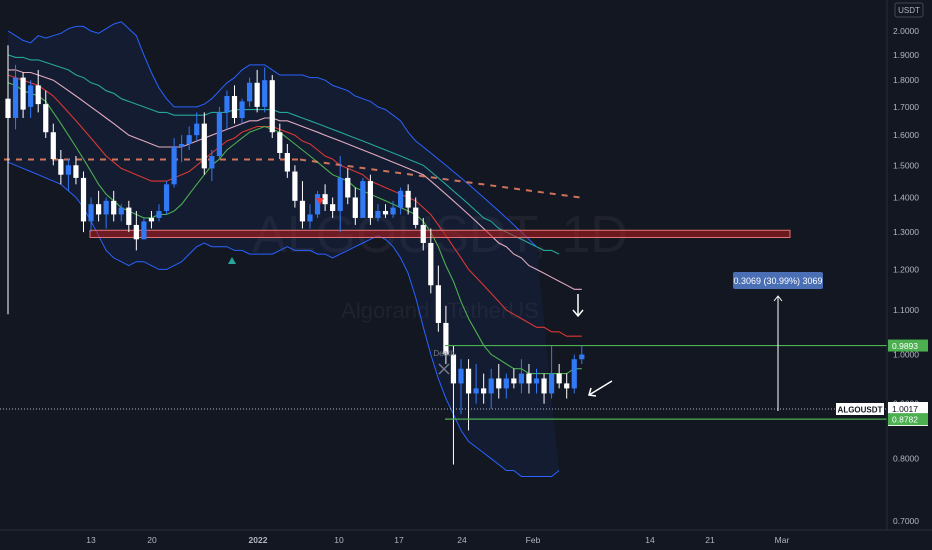  I want to click on currency-badge-box, so click(909, 10).